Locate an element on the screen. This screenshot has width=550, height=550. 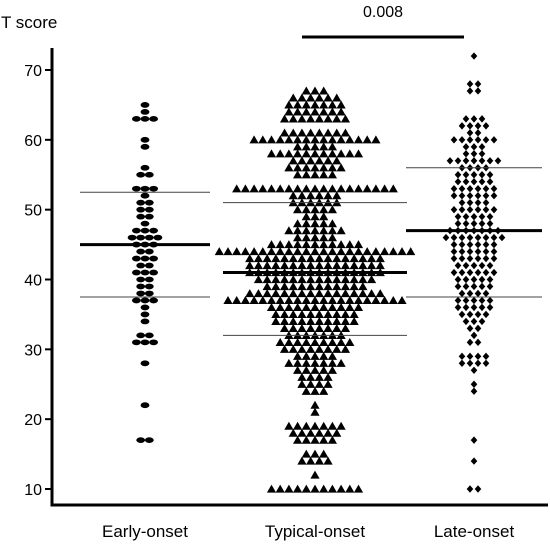
p-value-label: 0.008 is located at coordinates (383, 12).